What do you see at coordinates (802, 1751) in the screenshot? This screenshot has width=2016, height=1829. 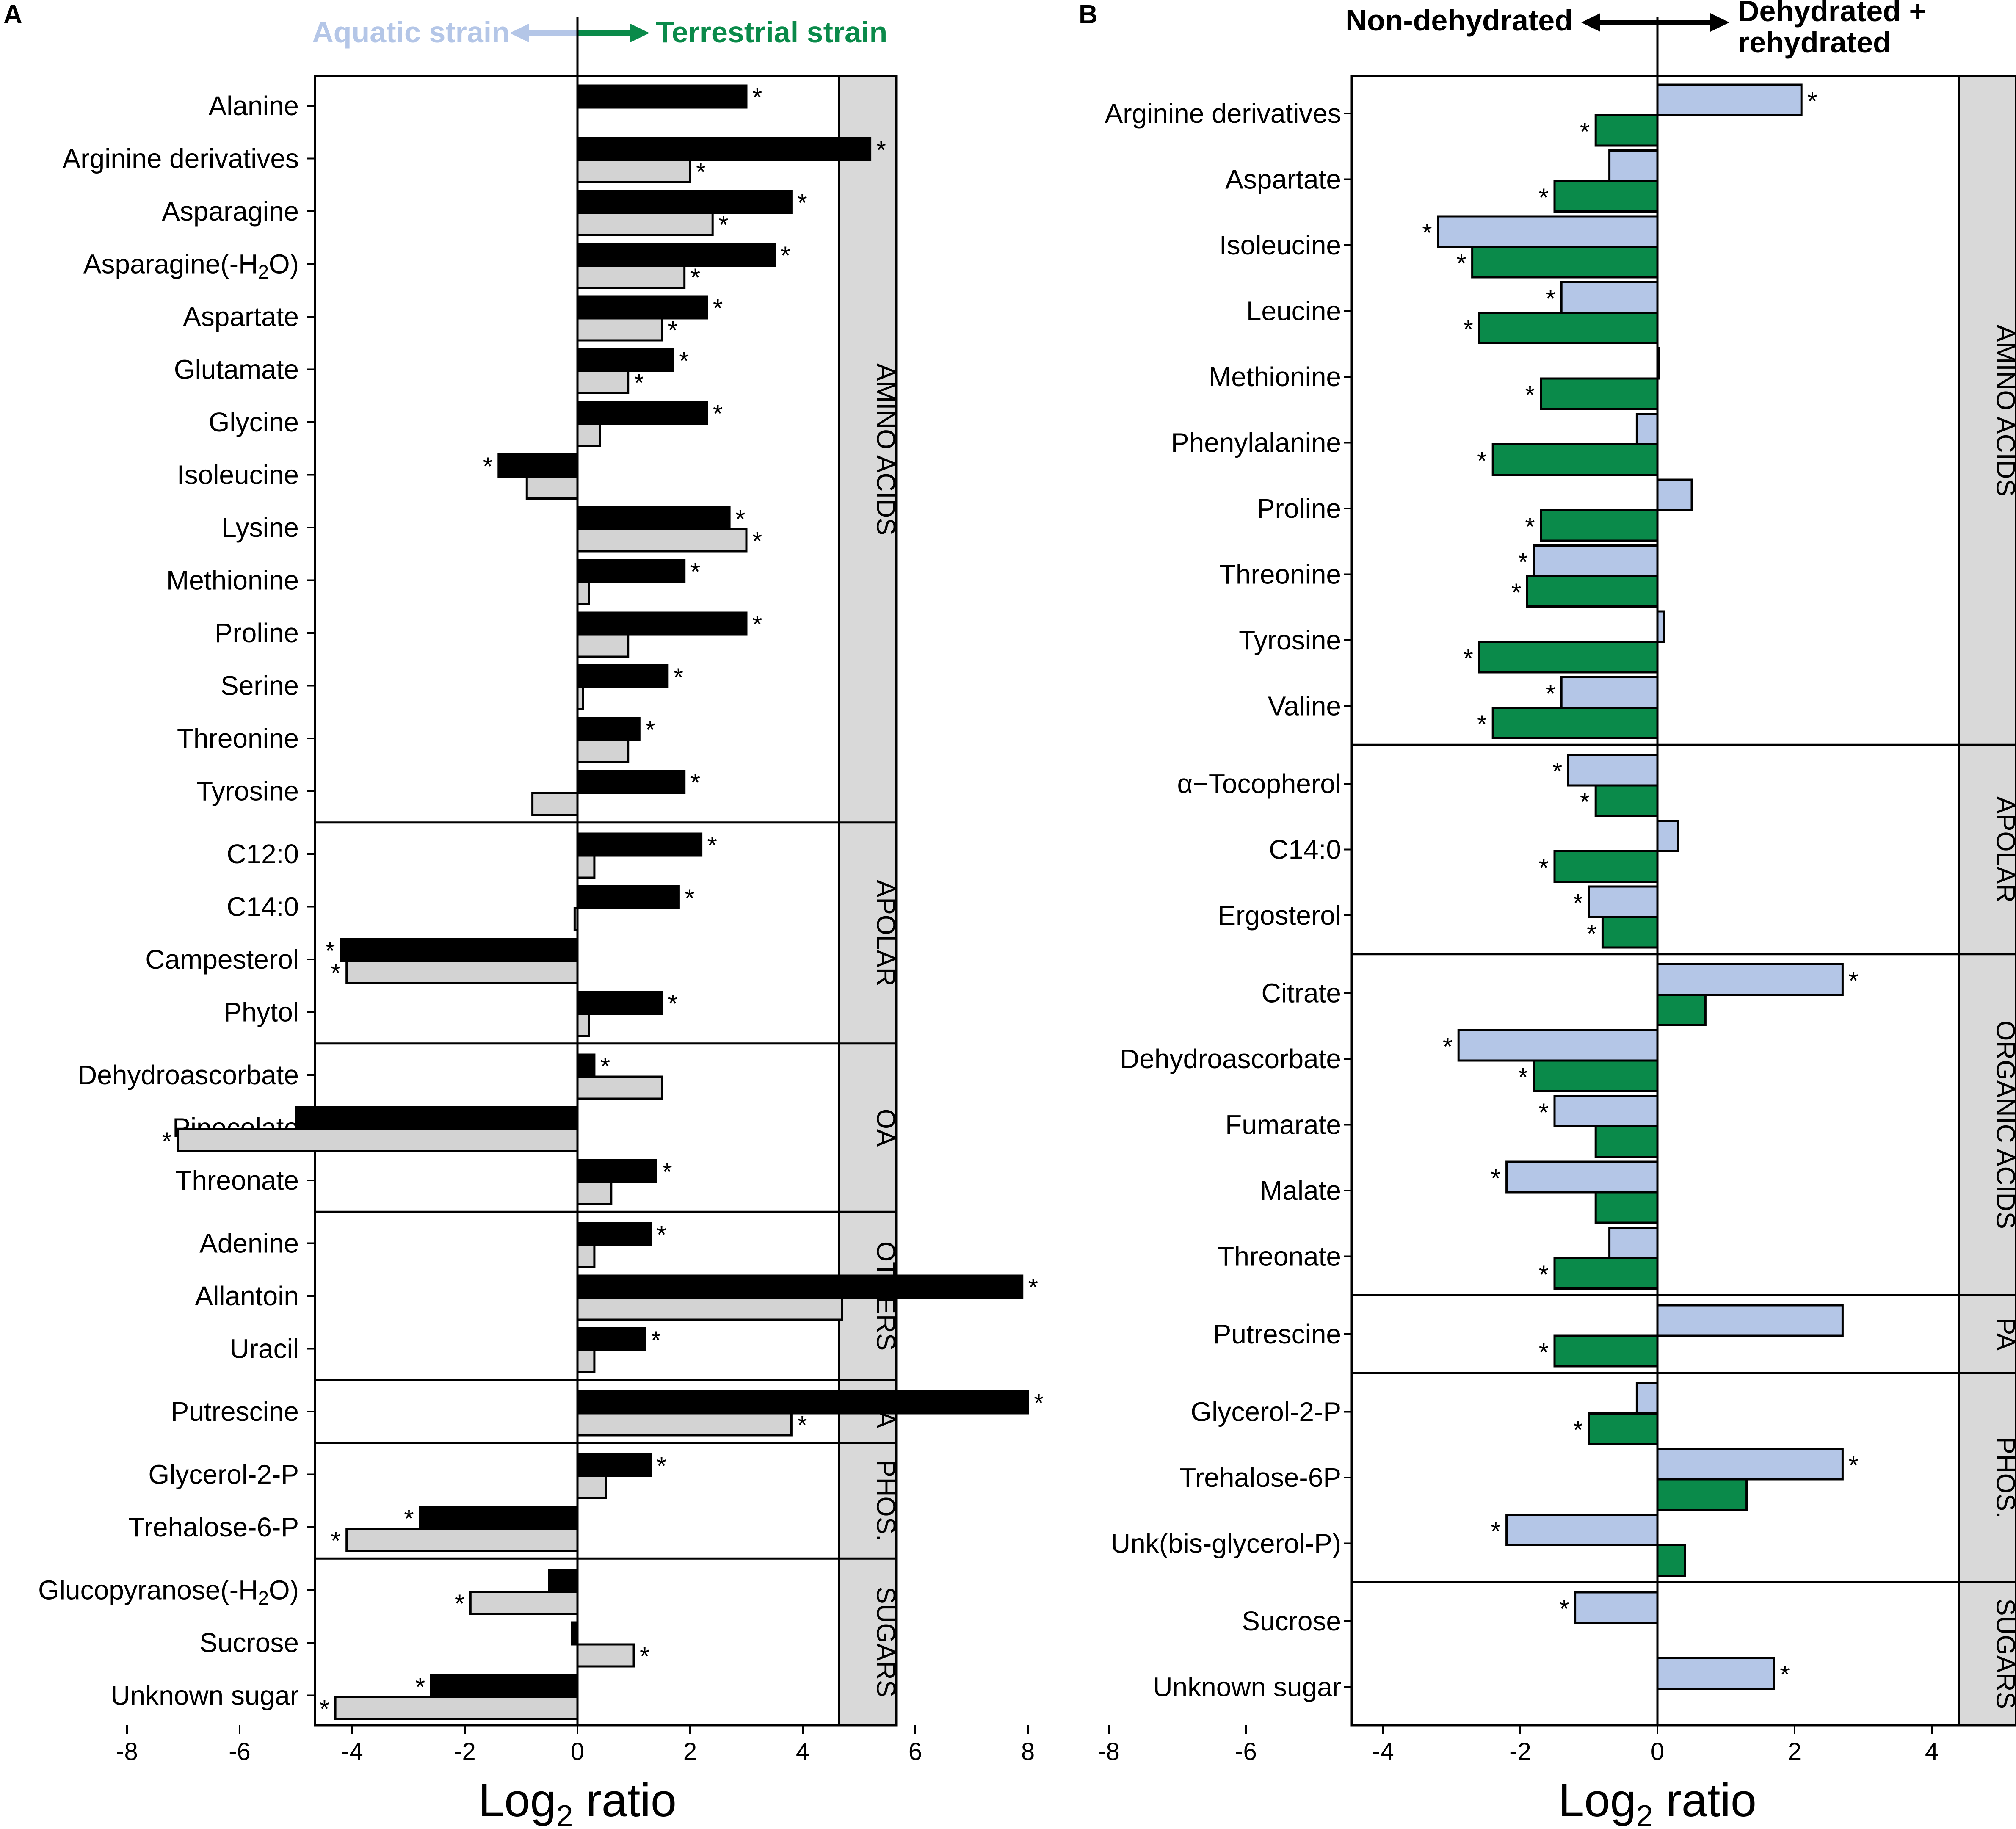 I see `x-tick-label: 4` at bounding box center [802, 1751].